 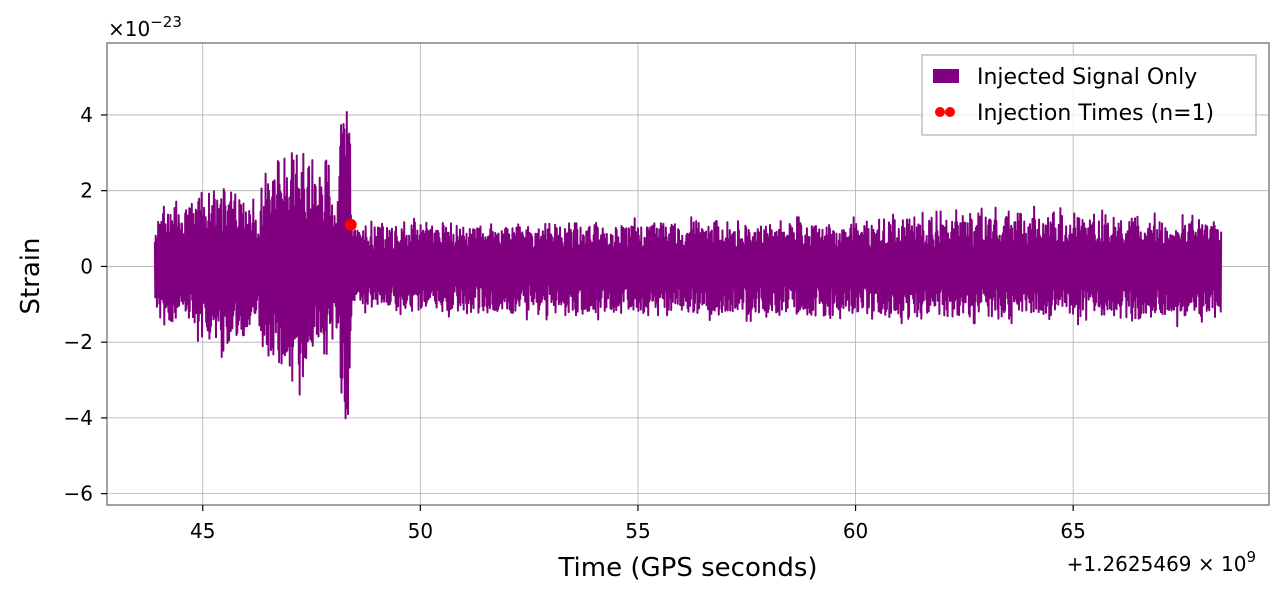 What do you see at coordinates (78, 494) in the screenshot?
I see `y-tick-label: −6` at bounding box center [78, 494].